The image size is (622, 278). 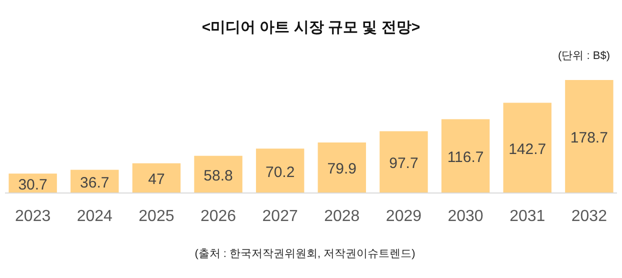 I want to click on x-tick-label: 2027, so click(x=280, y=216).